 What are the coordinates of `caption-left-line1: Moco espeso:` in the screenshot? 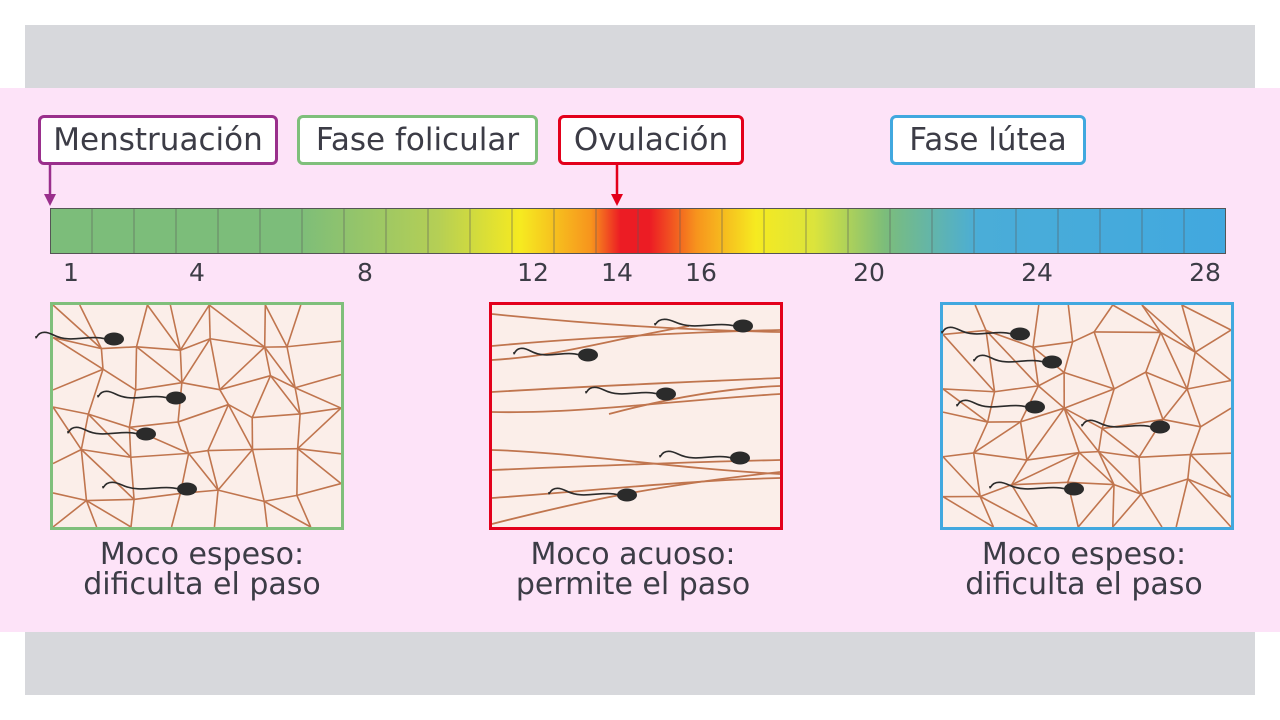 It's located at (202, 554).